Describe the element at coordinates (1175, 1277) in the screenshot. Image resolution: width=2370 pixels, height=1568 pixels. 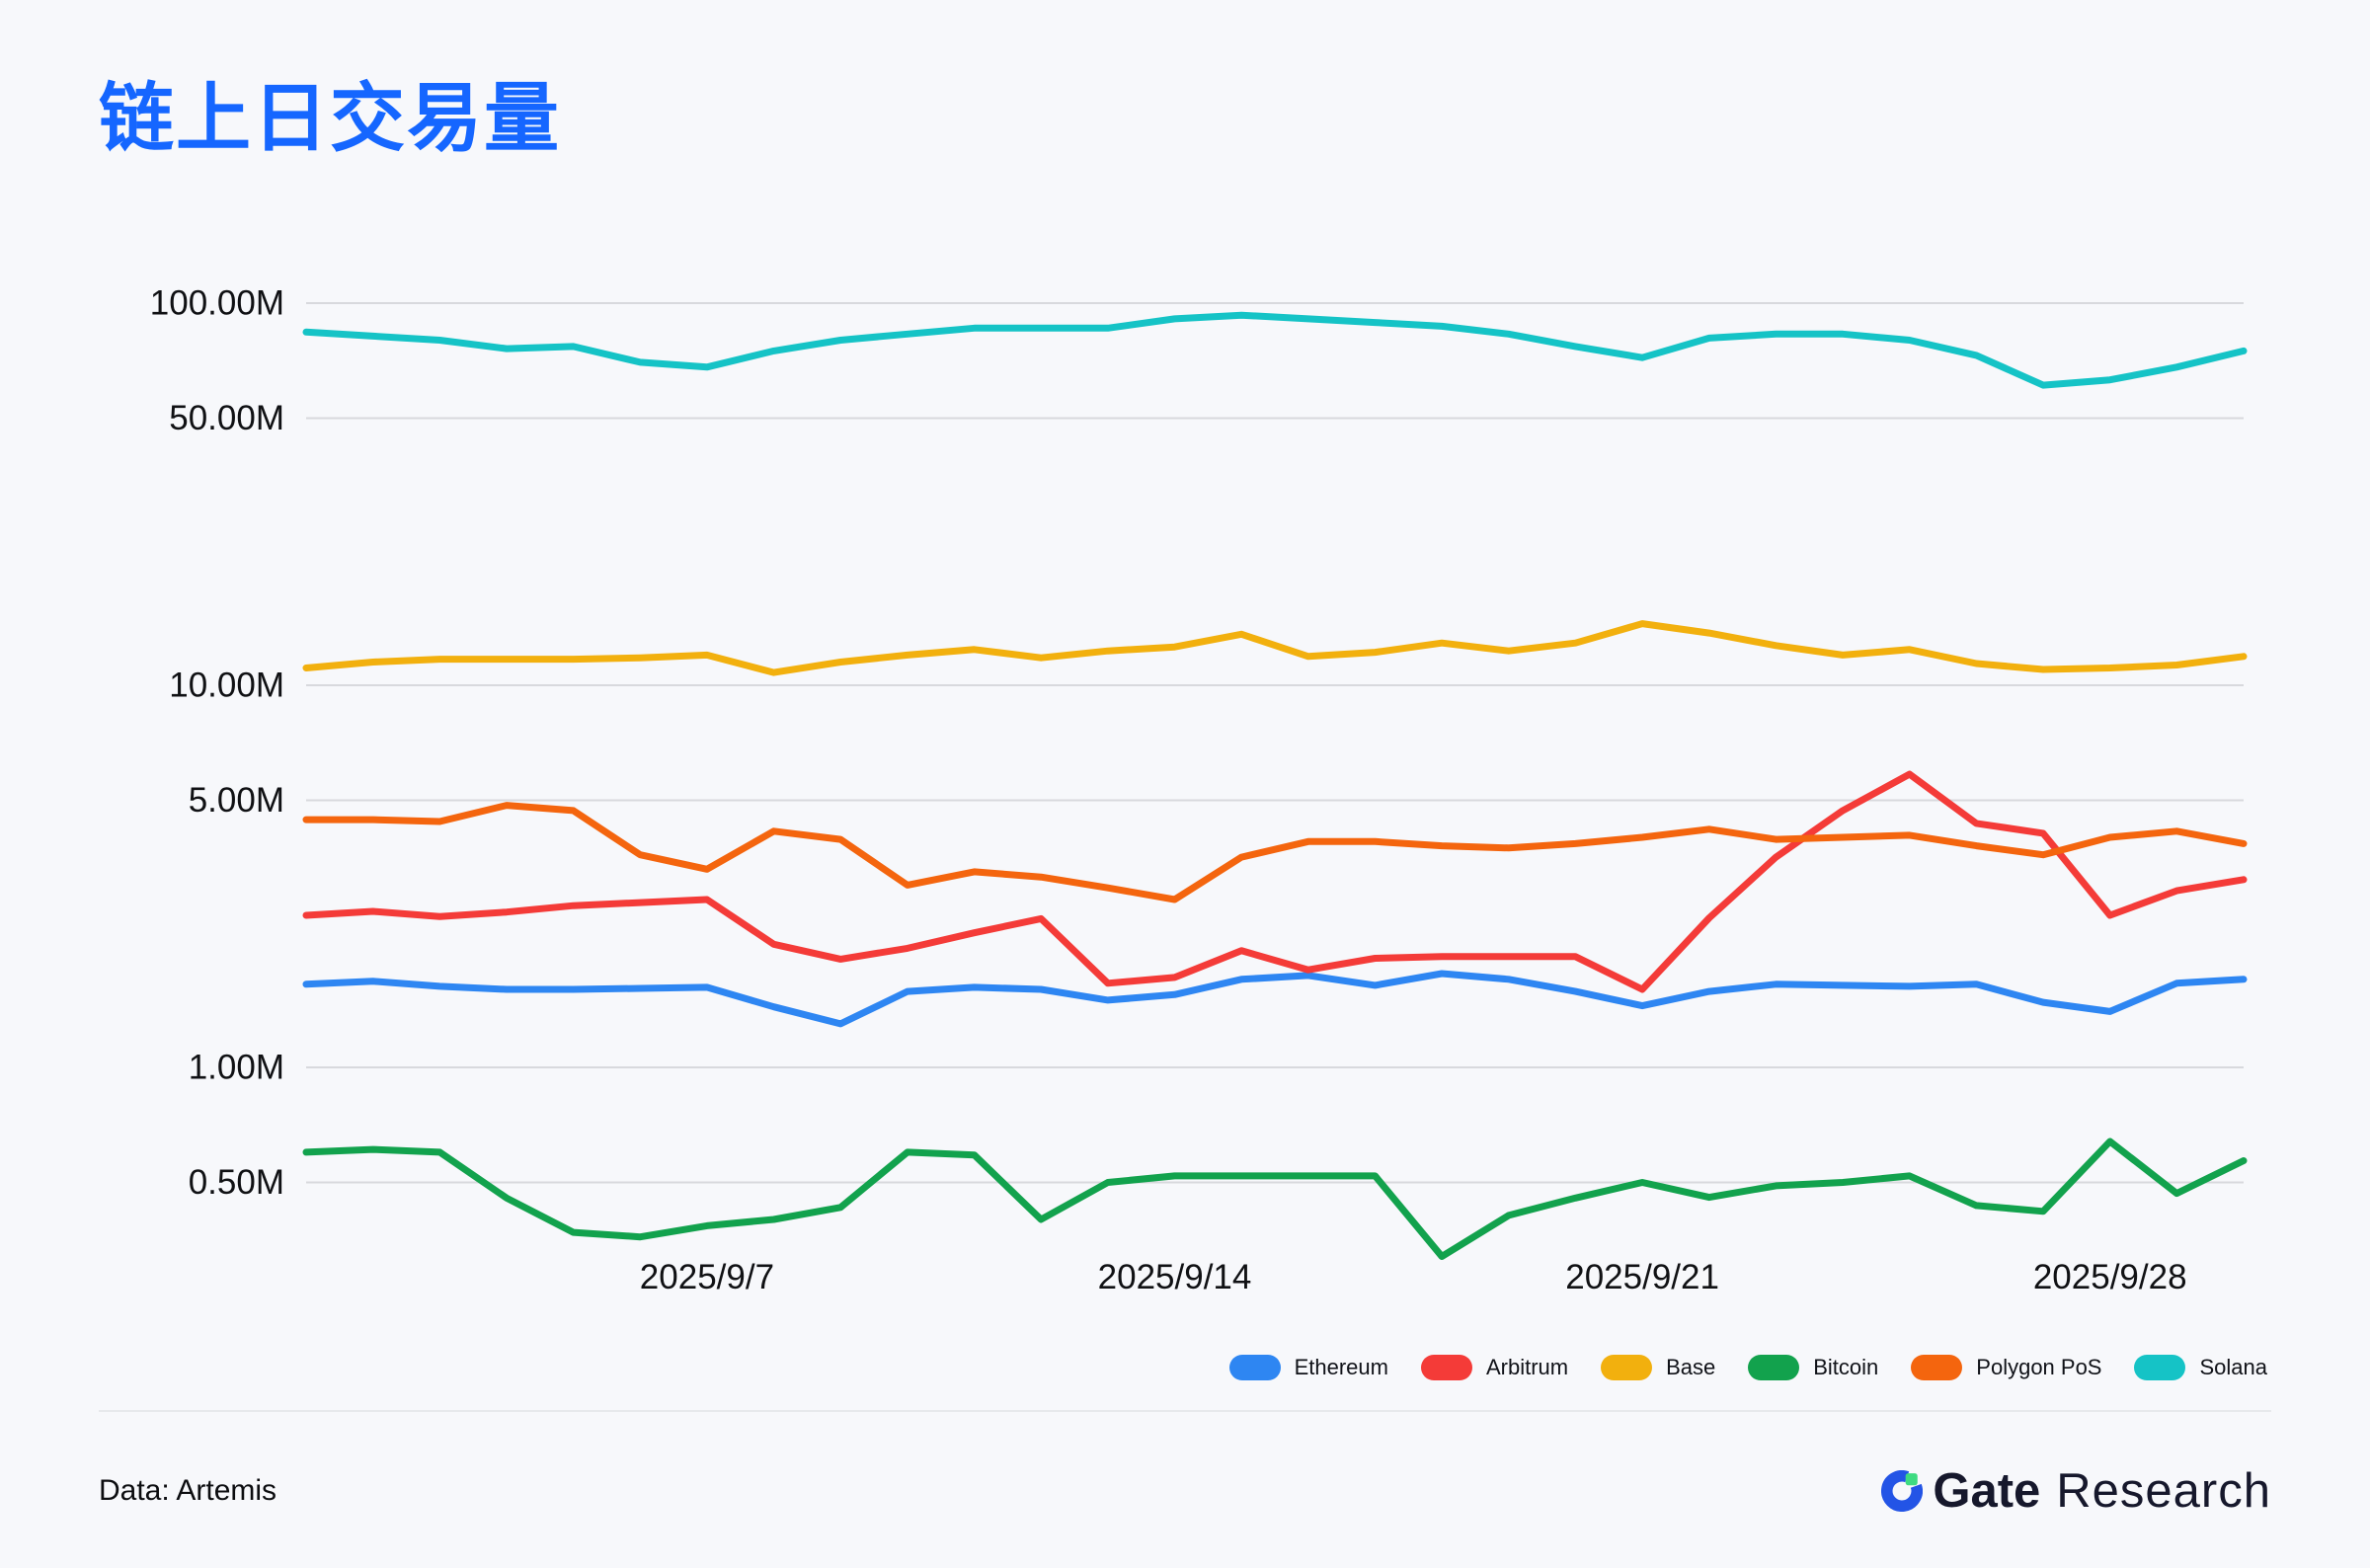
I see `x-axis-label: 2025/9/14` at that location.